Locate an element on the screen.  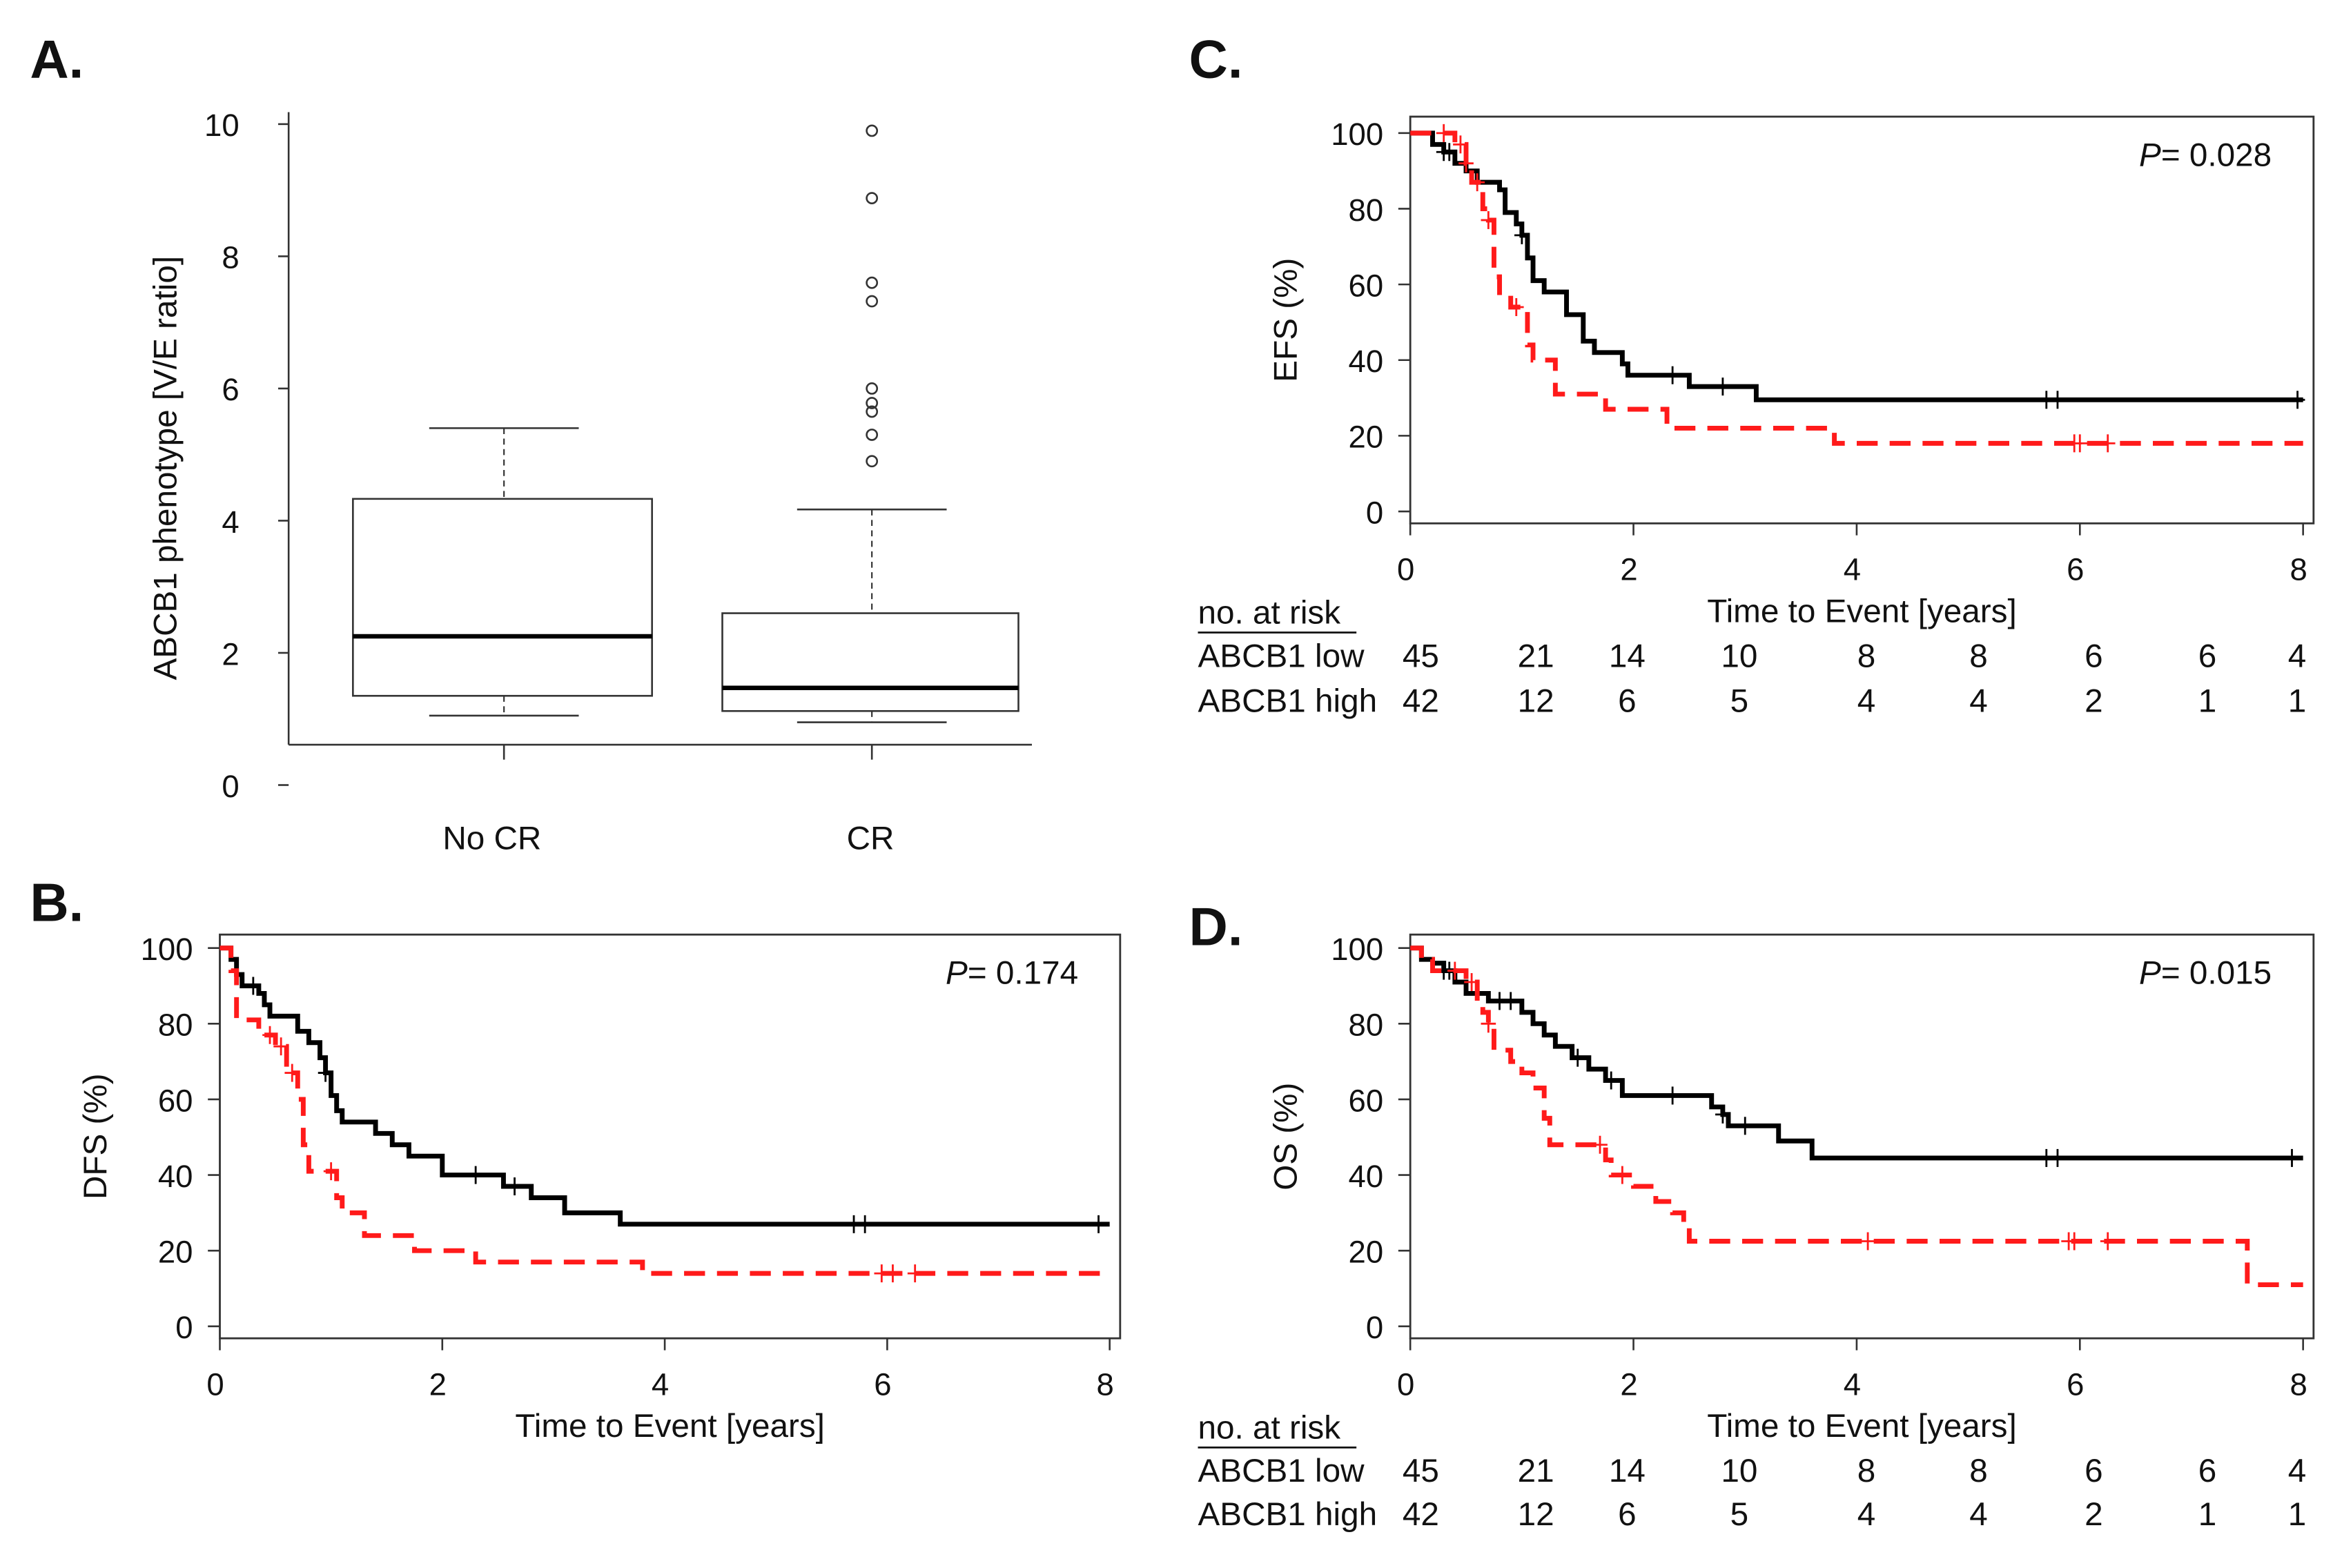
km-curve-high is located at coordinates (664, 1110).